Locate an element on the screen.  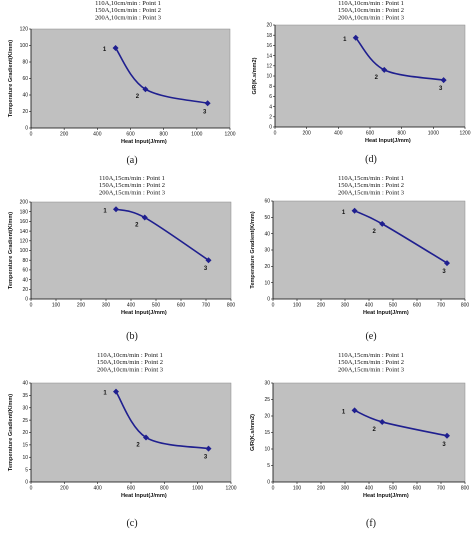
legend-entry: 110A,15cm/min : Point 1 is located at coordinates (132, 178).